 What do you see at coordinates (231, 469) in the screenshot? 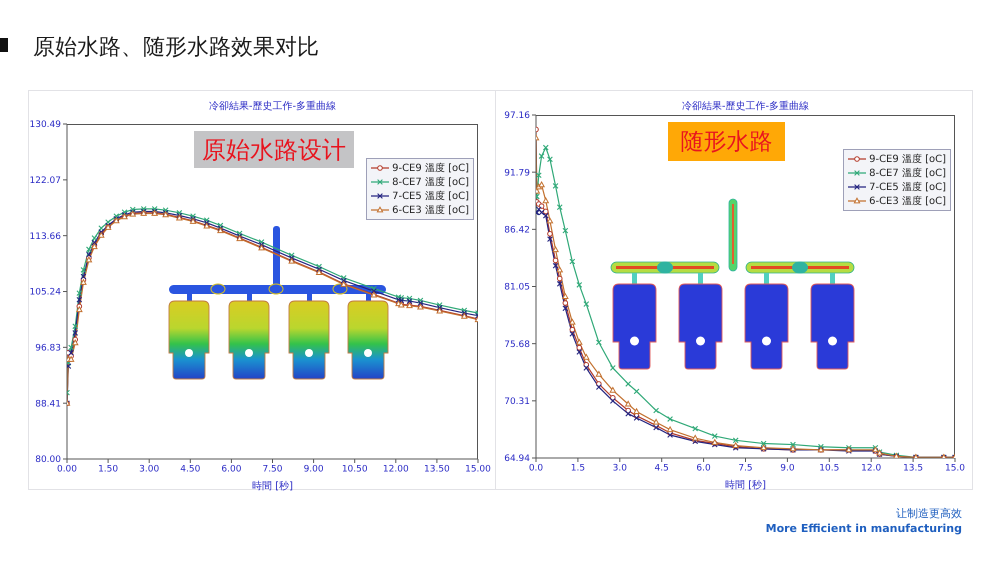
I see `x-tick-label: 6.00` at bounding box center [231, 469].